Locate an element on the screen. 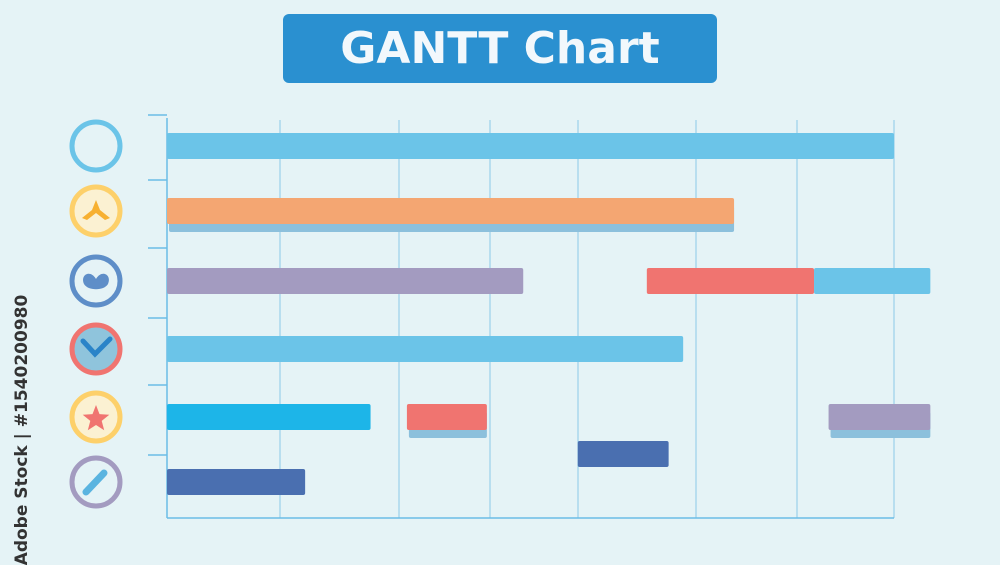  star-glyph is located at coordinates (96, 418).